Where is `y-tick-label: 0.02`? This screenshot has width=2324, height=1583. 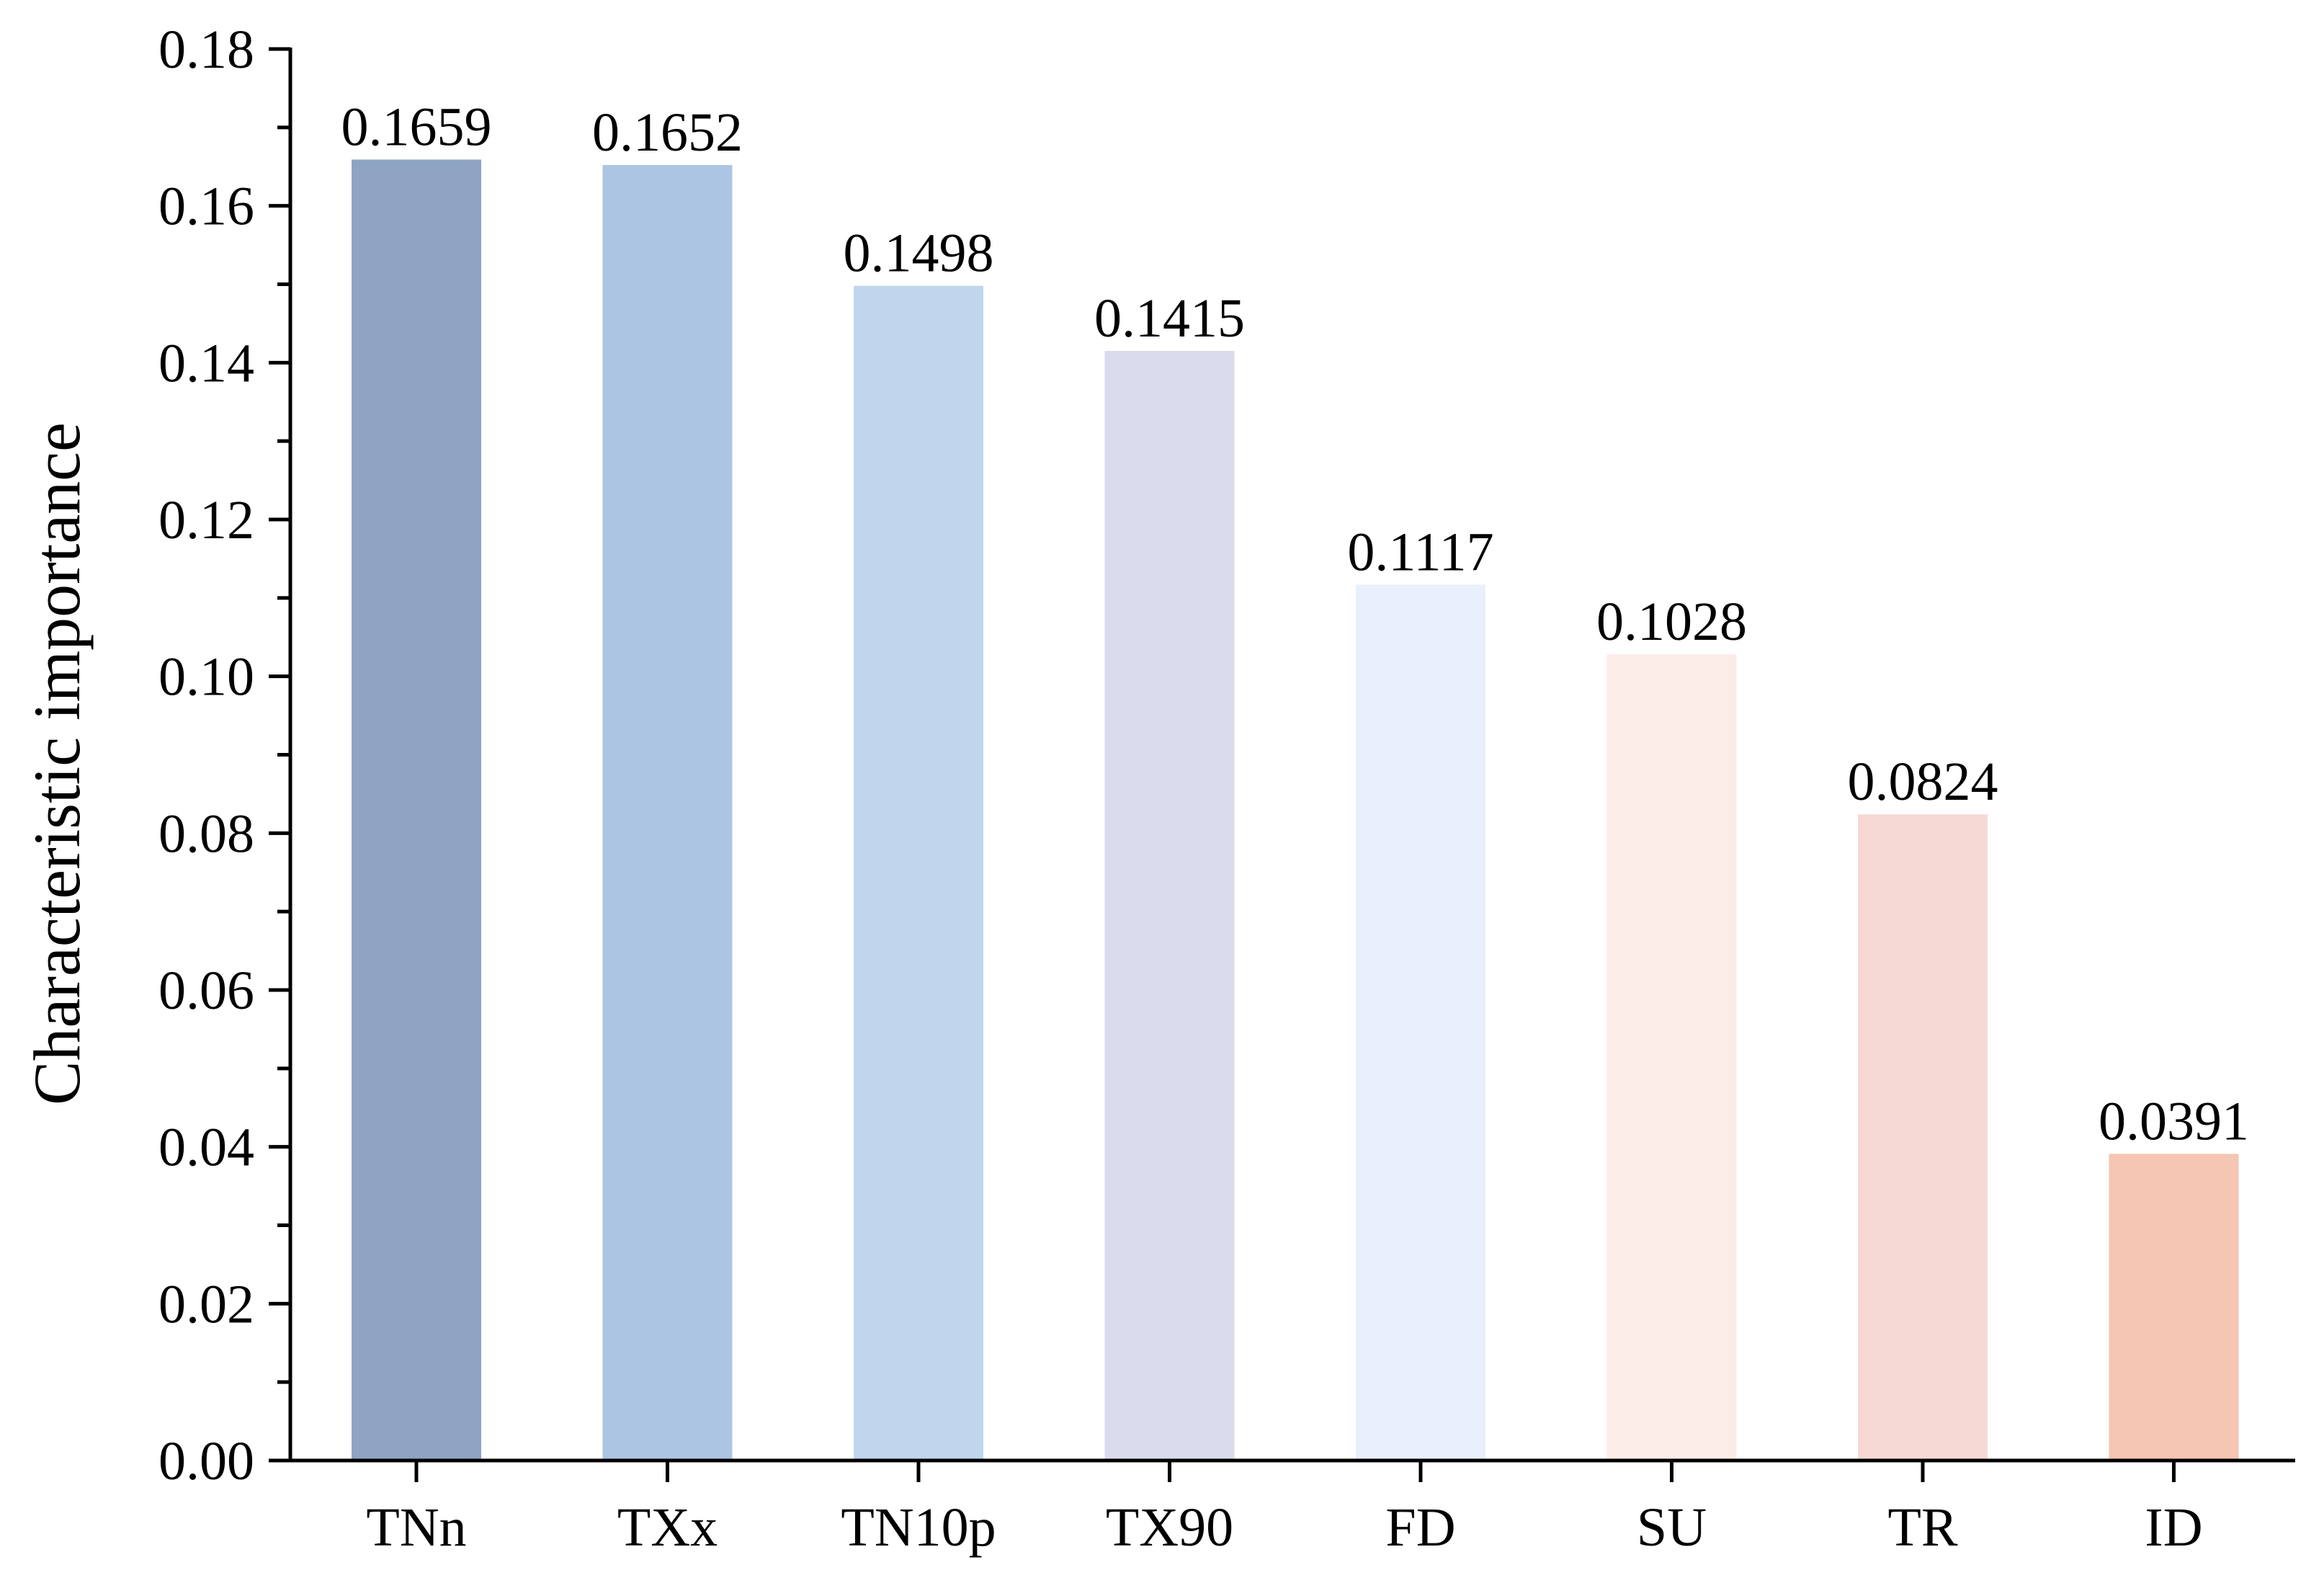
y-tick-label: 0.02 is located at coordinates (206, 1304).